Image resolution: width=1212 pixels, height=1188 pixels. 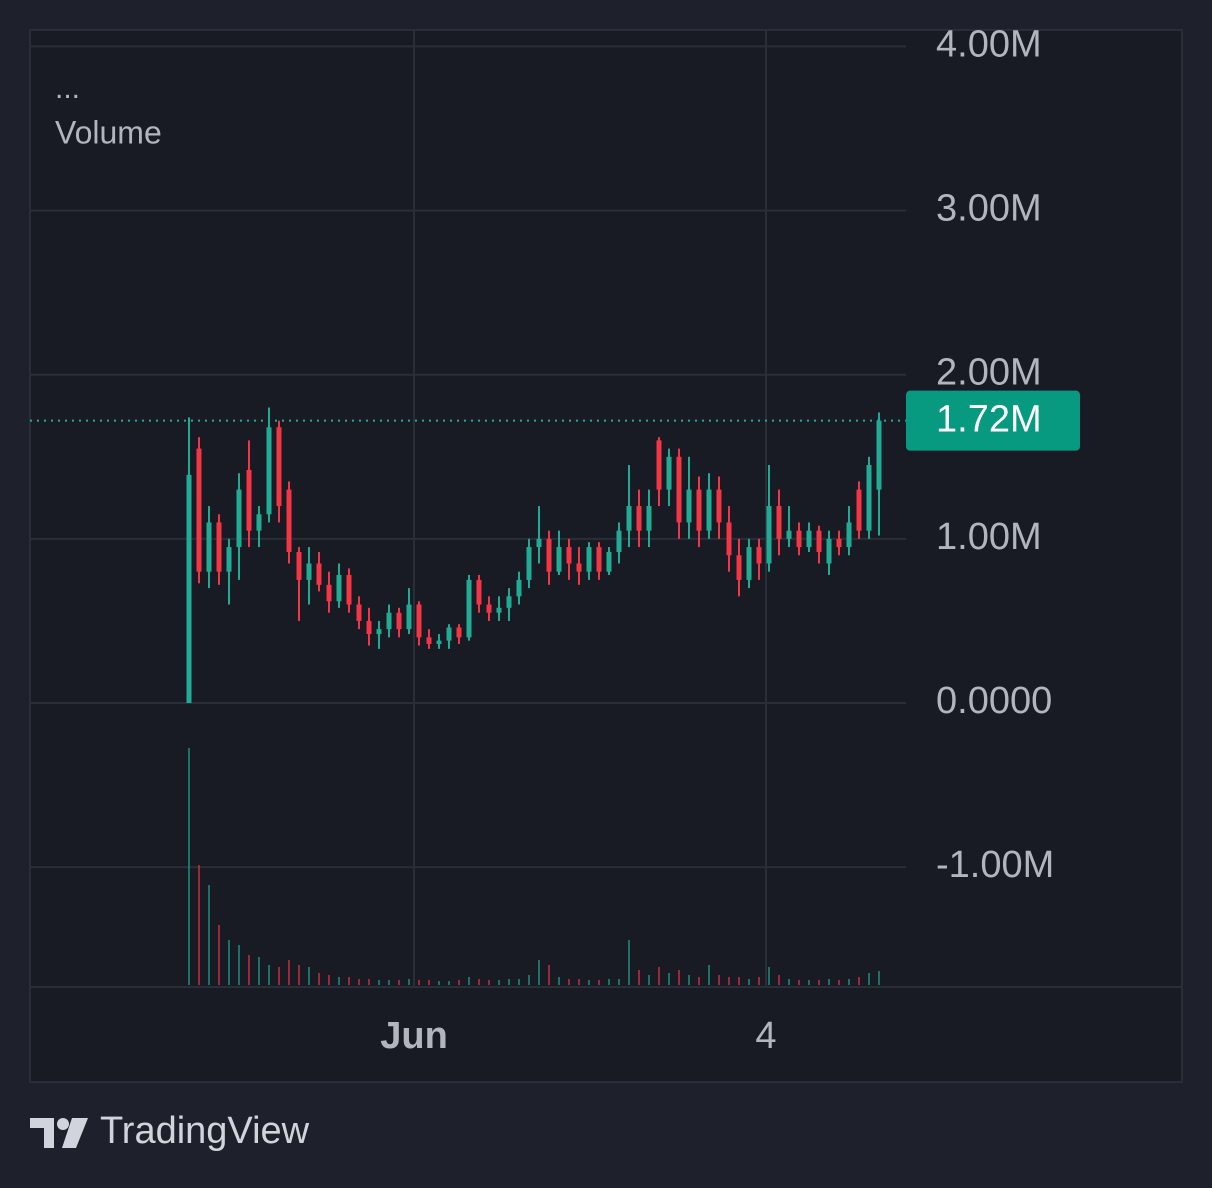 I want to click on brand-logo, so click(x=59, y=1133).